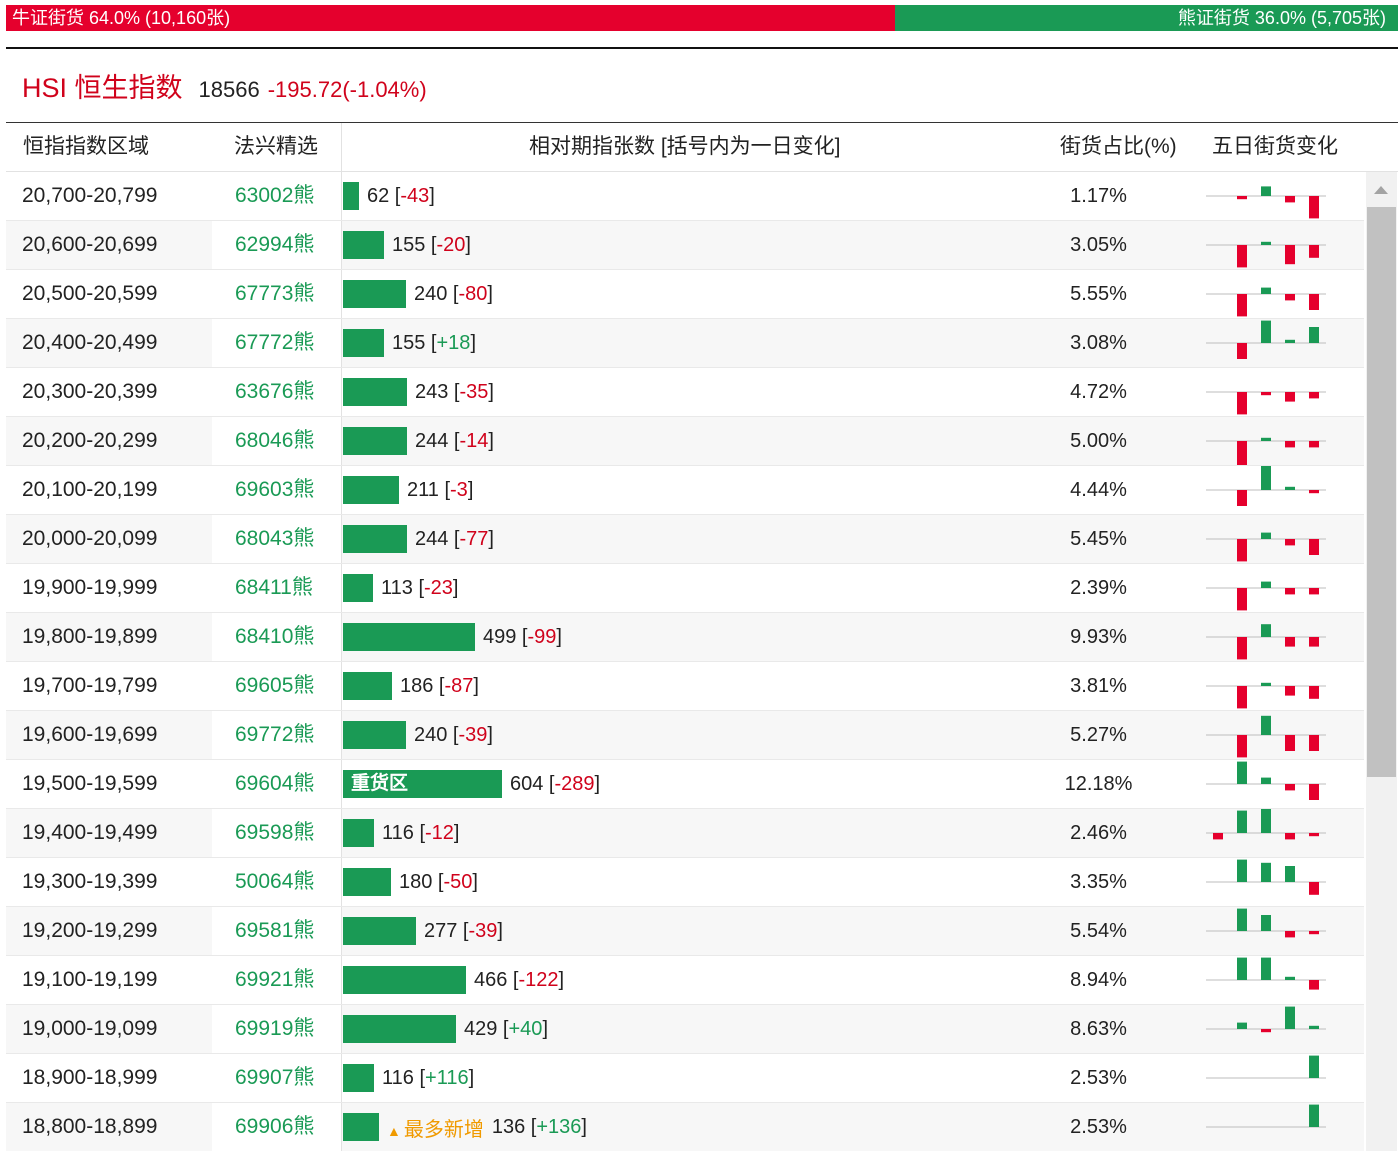  I want to click on table-row: 19,700-19,799 69605熊 186 [-87] 3.81%, so click(685, 686).